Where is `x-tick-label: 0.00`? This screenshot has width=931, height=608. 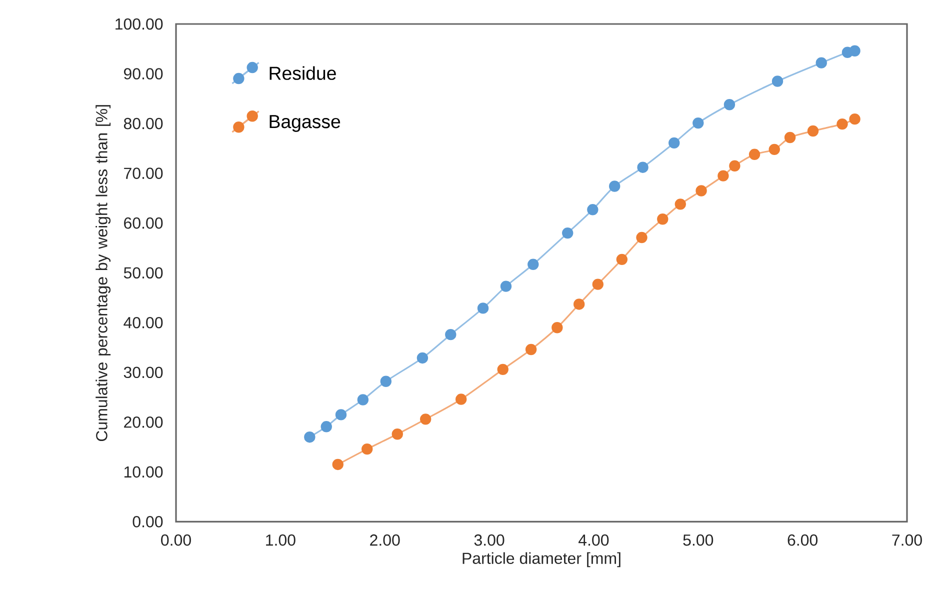 x-tick-label: 0.00 is located at coordinates (176, 540).